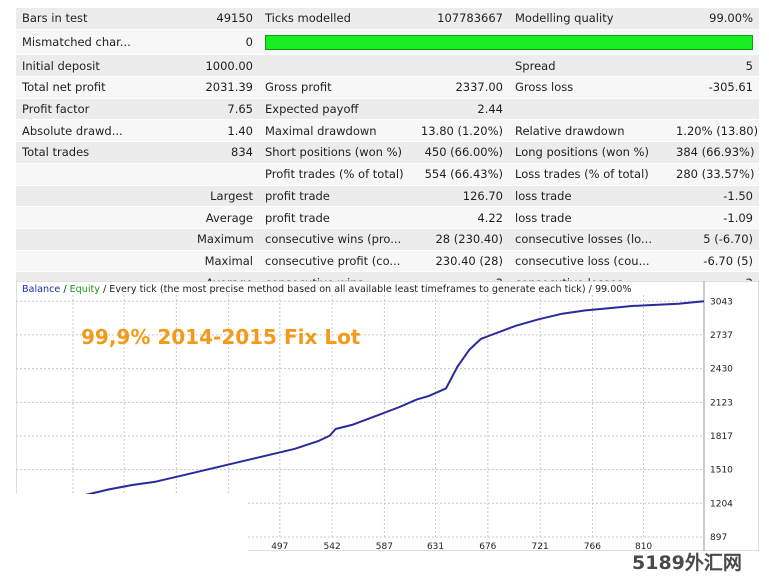 The image size is (769, 586). I want to click on y-tick-label: 2737, so click(721, 336).